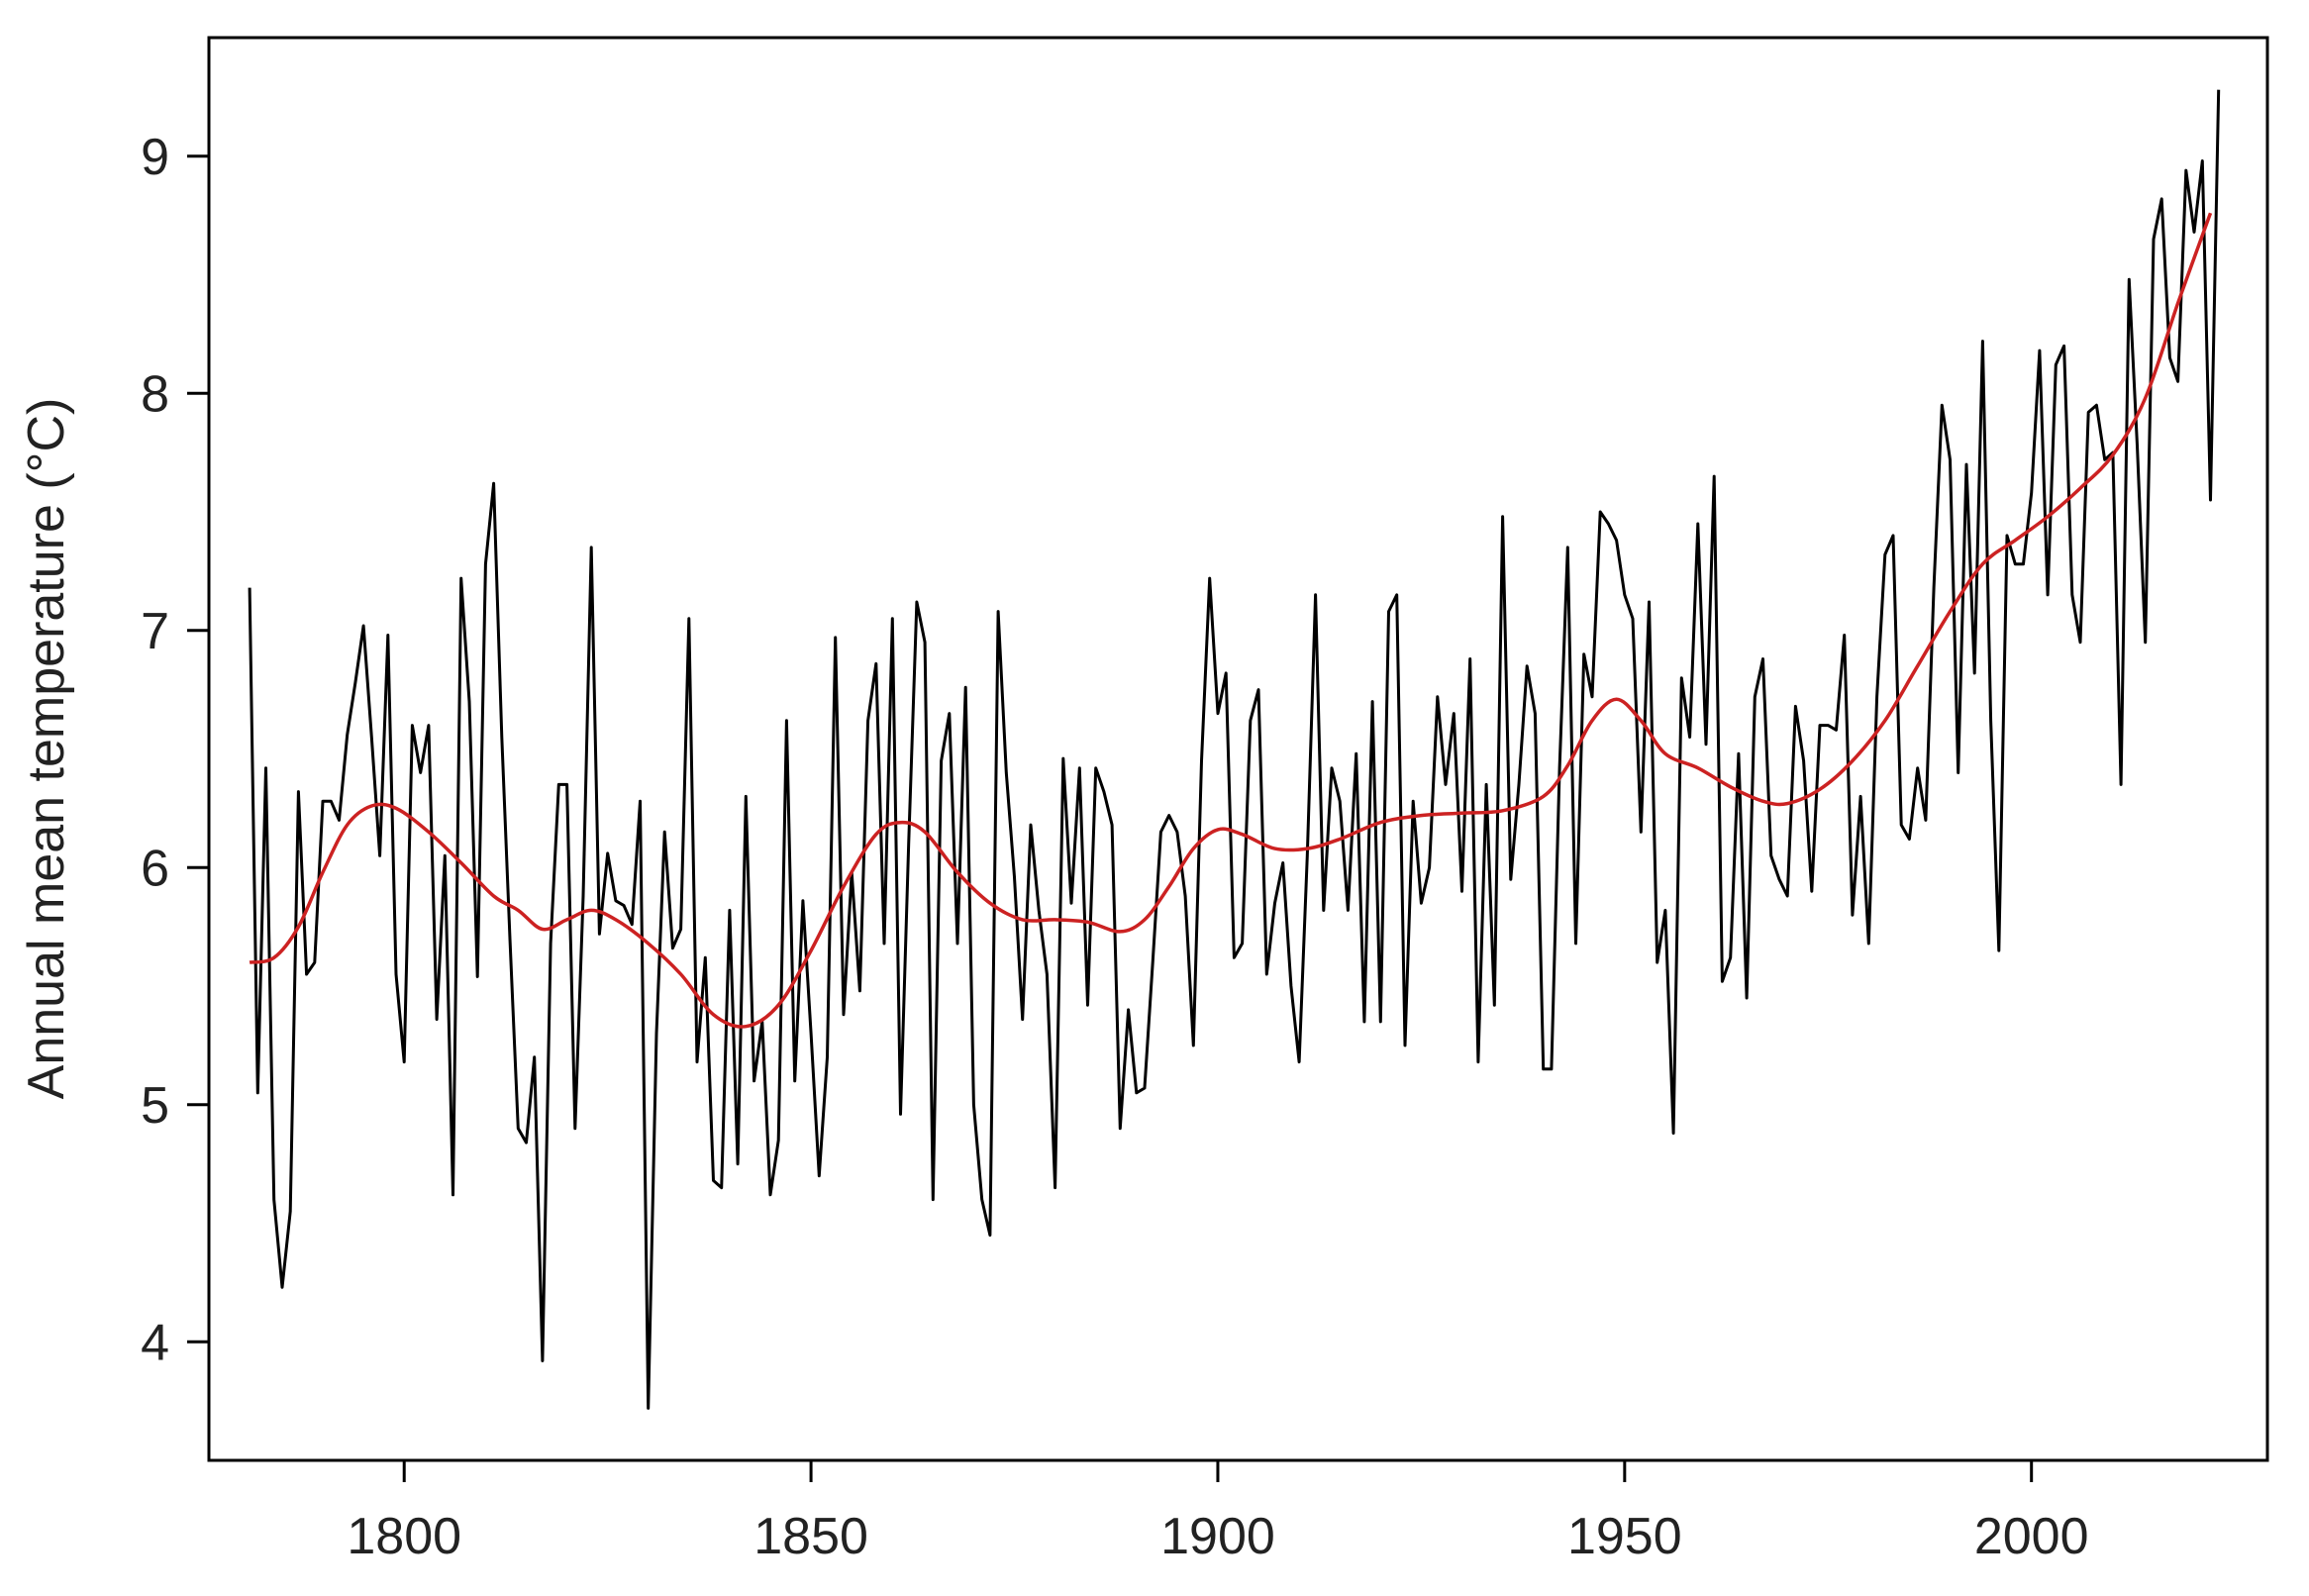  What do you see at coordinates (2031, 1536) in the screenshot?
I see `x-tick-label: 2000` at bounding box center [2031, 1536].